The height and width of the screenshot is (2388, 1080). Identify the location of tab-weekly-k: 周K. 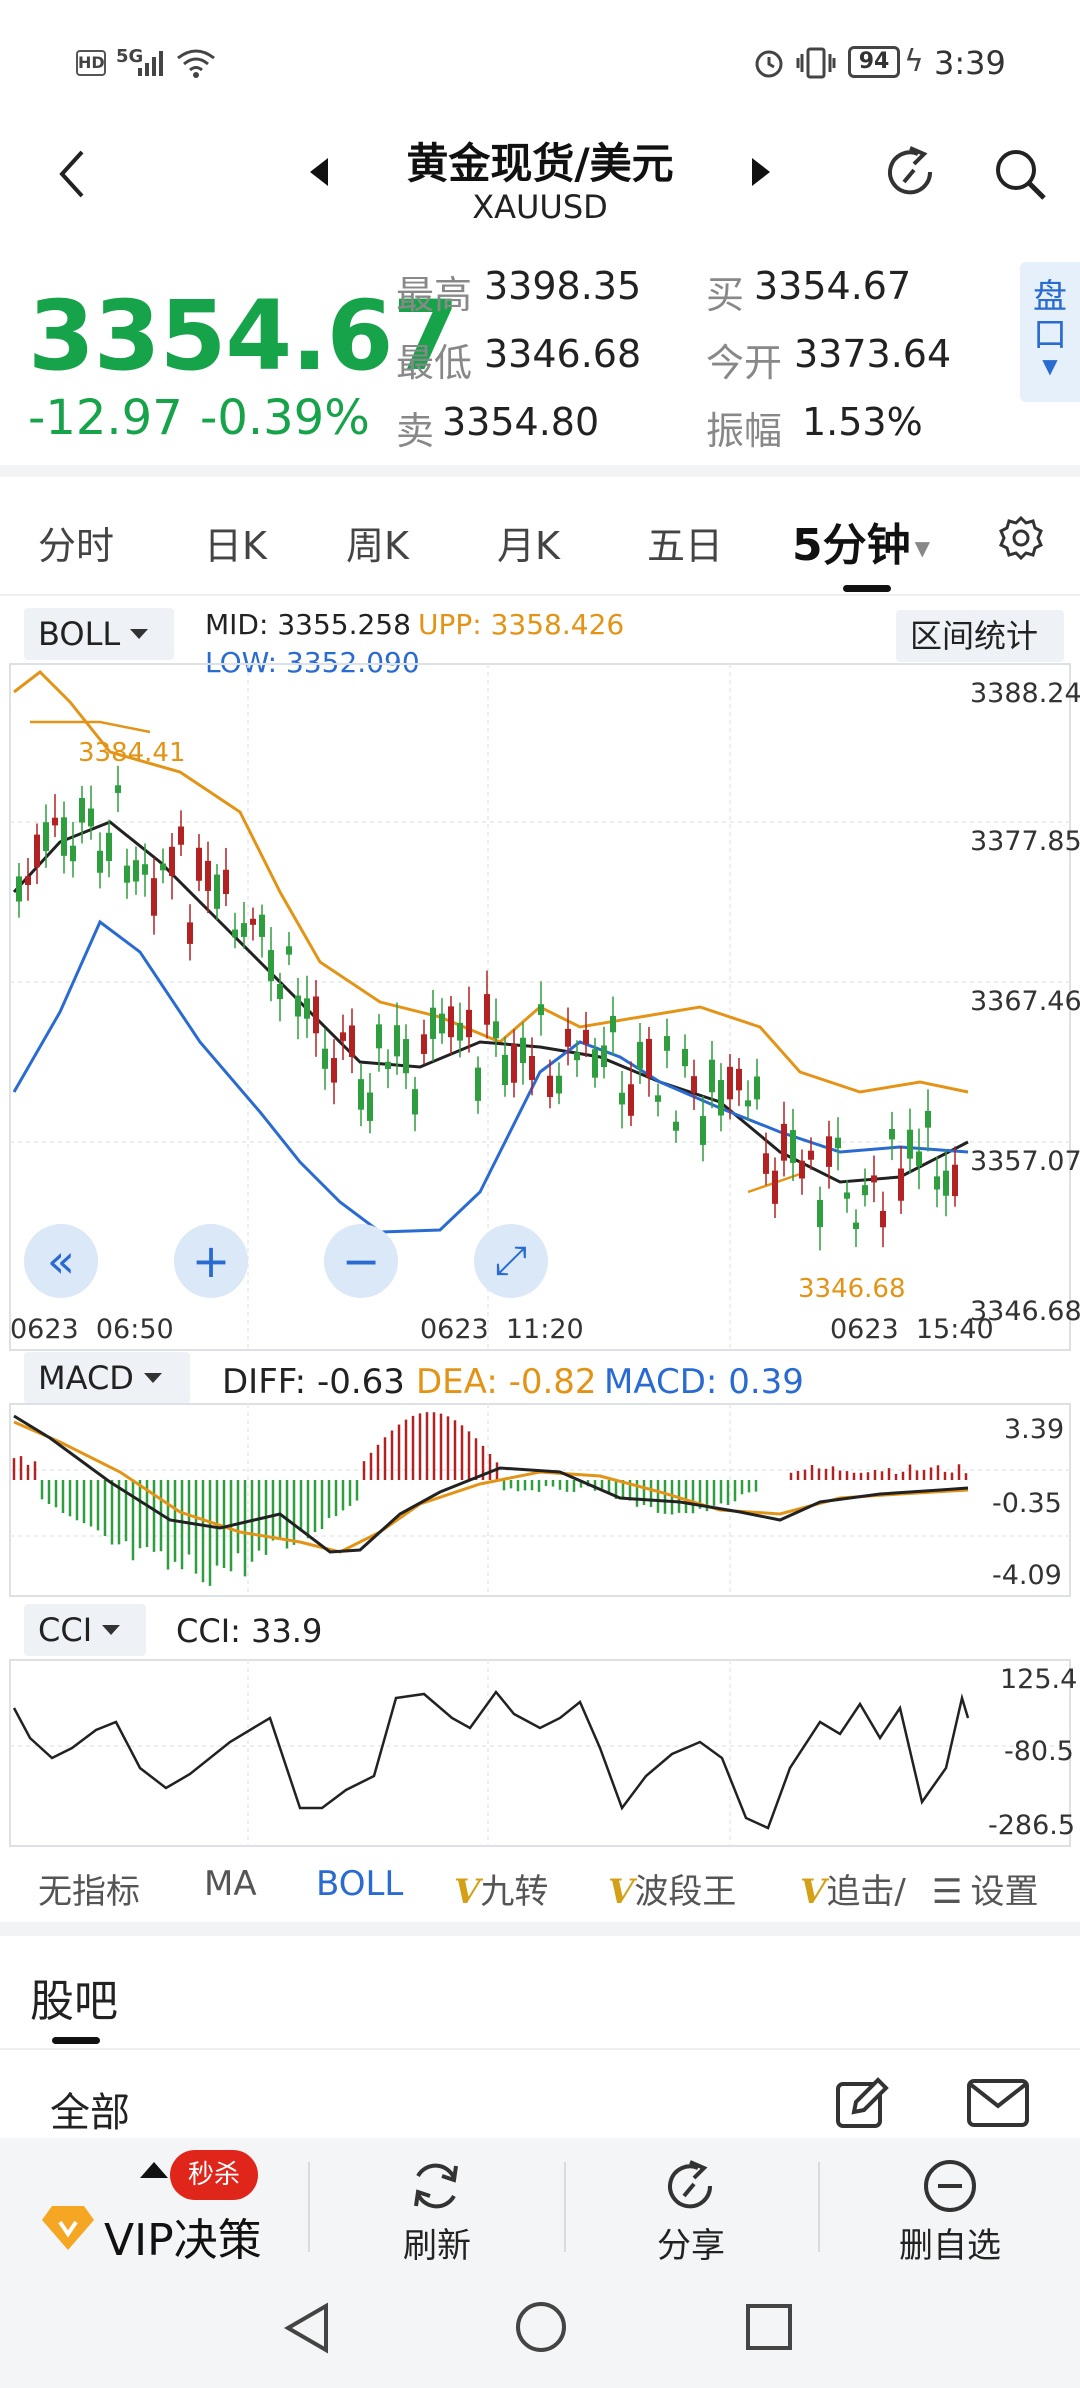
(377, 546).